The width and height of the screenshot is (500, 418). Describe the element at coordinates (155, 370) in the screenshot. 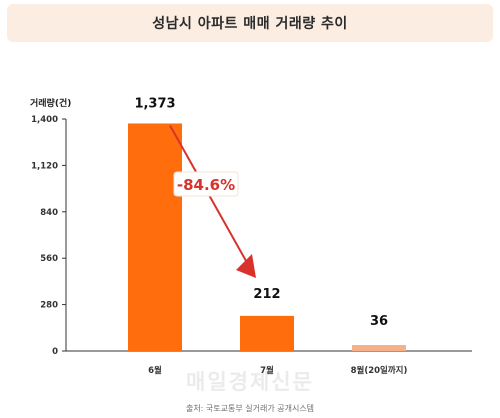

I see `x-tick-label: 6월` at that location.